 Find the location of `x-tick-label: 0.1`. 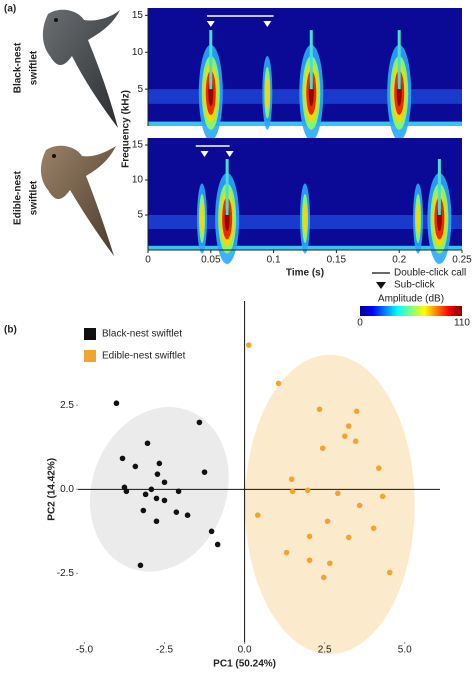

x-tick-label: 0.1 is located at coordinates (274, 260).